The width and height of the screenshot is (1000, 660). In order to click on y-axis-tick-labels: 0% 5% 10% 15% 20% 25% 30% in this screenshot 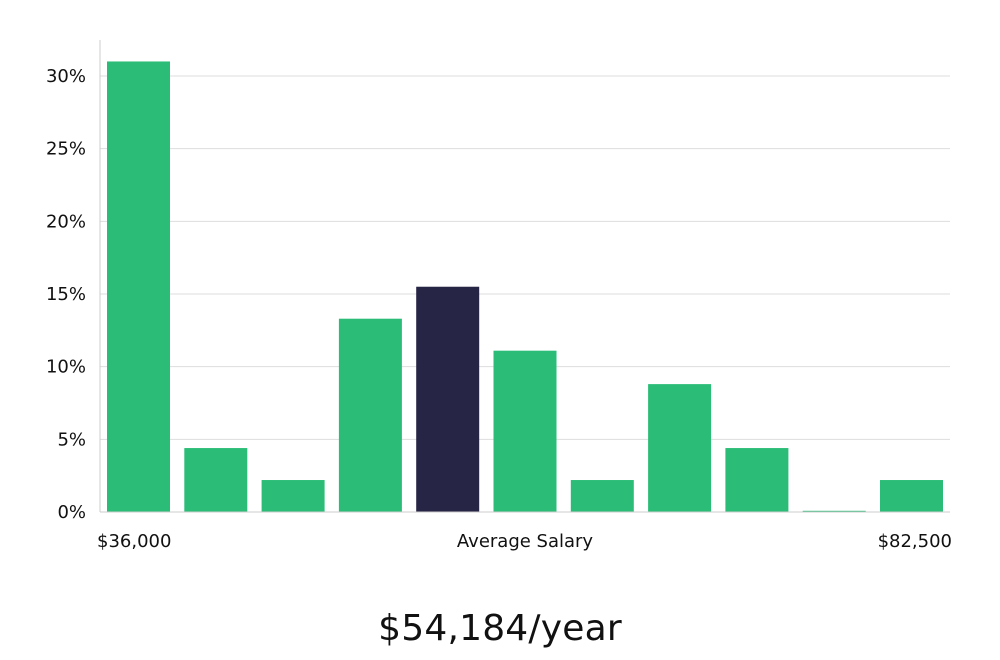, I will do `click(66, 294)`.